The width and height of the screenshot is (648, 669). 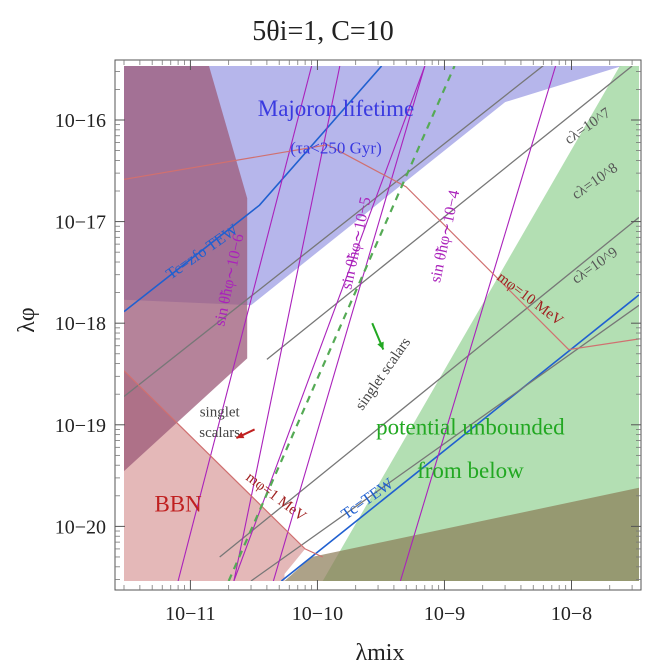 I want to click on y-tick-label: 10−16, so click(x=80, y=121).